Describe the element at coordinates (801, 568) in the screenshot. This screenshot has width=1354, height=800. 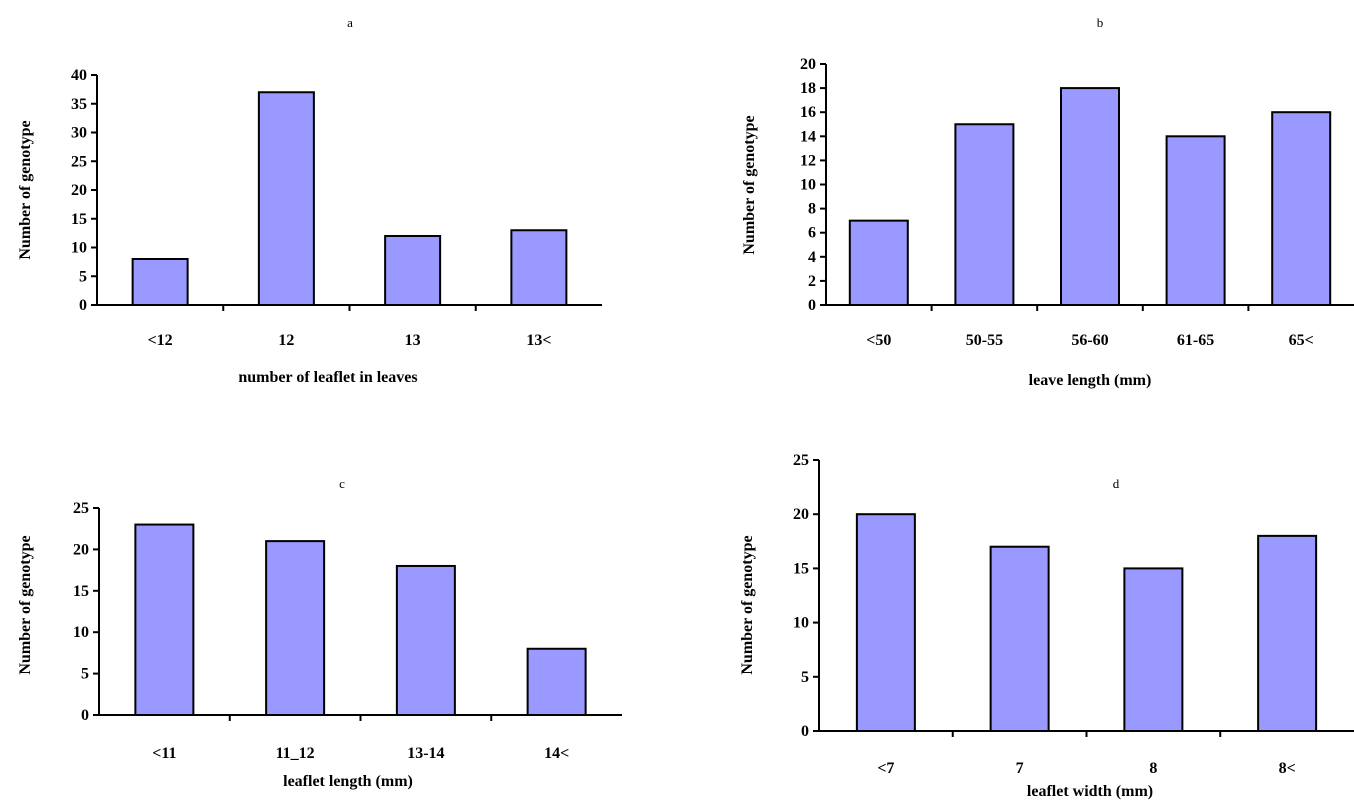
I see `y-tick-label-d-3: 15` at that location.